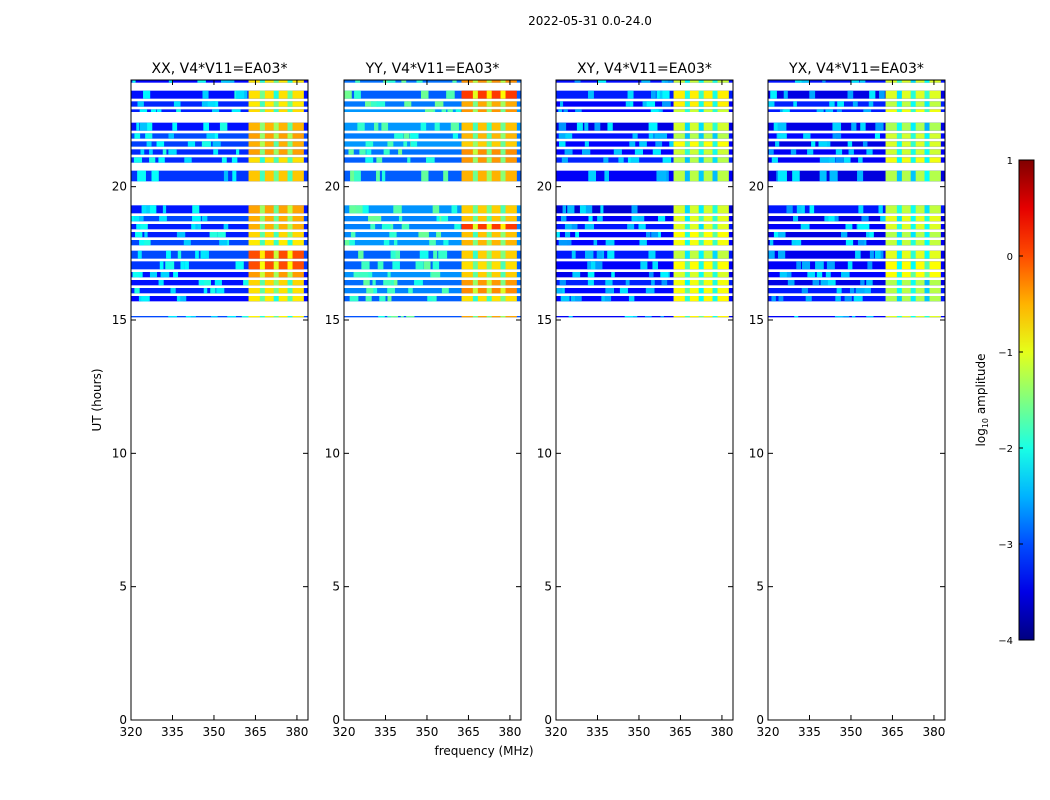 This screenshot has height=800, width=1050. What do you see at coordinates (123, 720) in the screenshot?
I see `y-tick-label: 0` at bounding box center [123, 720].